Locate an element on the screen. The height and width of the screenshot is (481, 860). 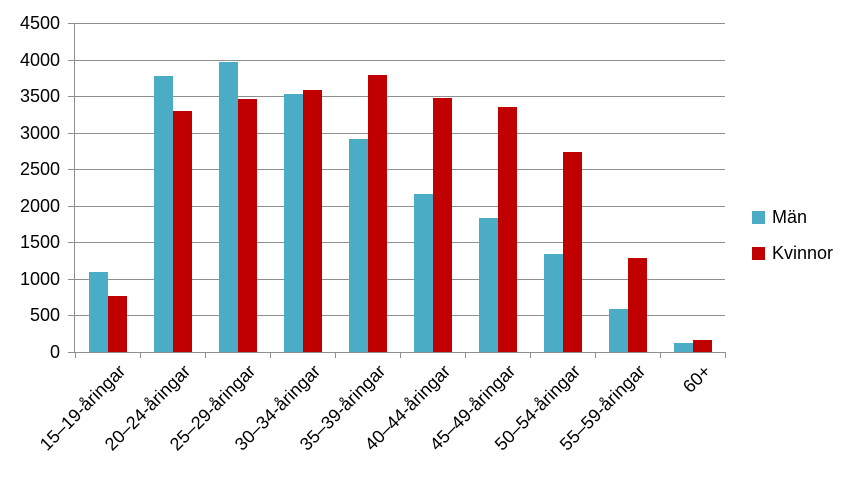
y-axis-tick-label: 1000 is located at coordinates (39, 278).